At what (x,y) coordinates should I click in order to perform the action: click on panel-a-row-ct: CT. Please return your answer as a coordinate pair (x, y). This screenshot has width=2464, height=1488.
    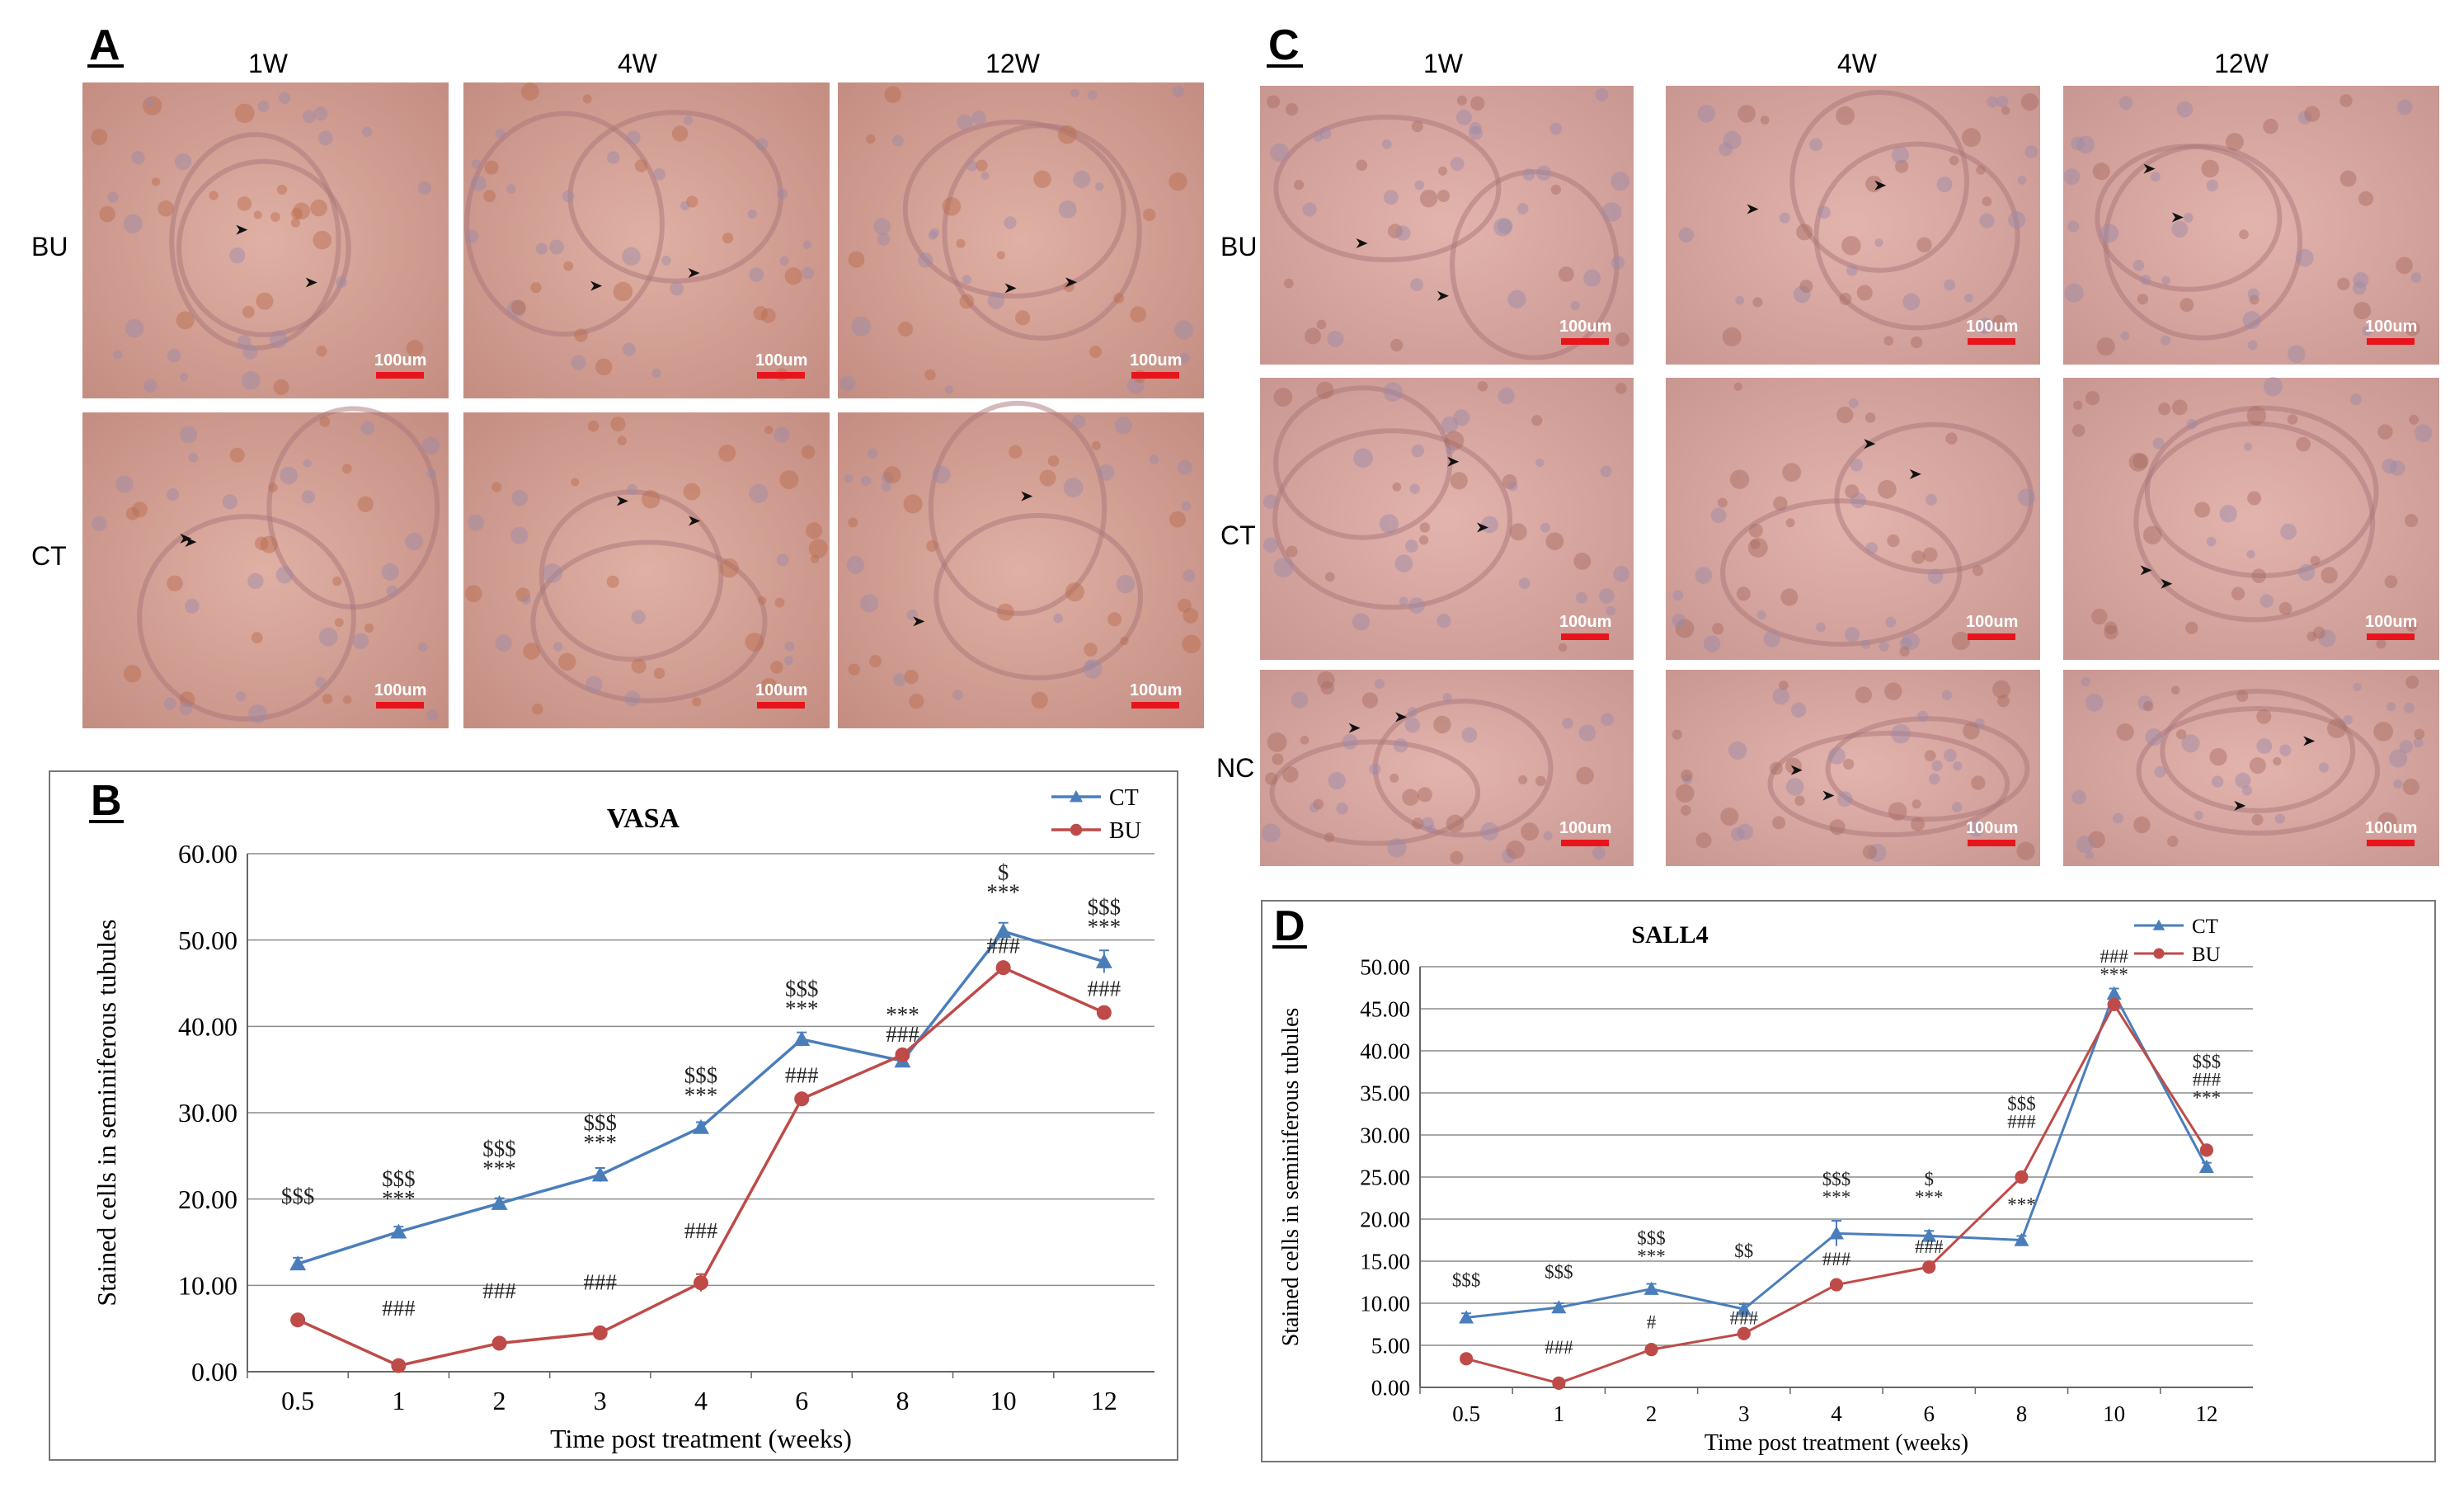
    Looking at the image, I should click on (49, 556).